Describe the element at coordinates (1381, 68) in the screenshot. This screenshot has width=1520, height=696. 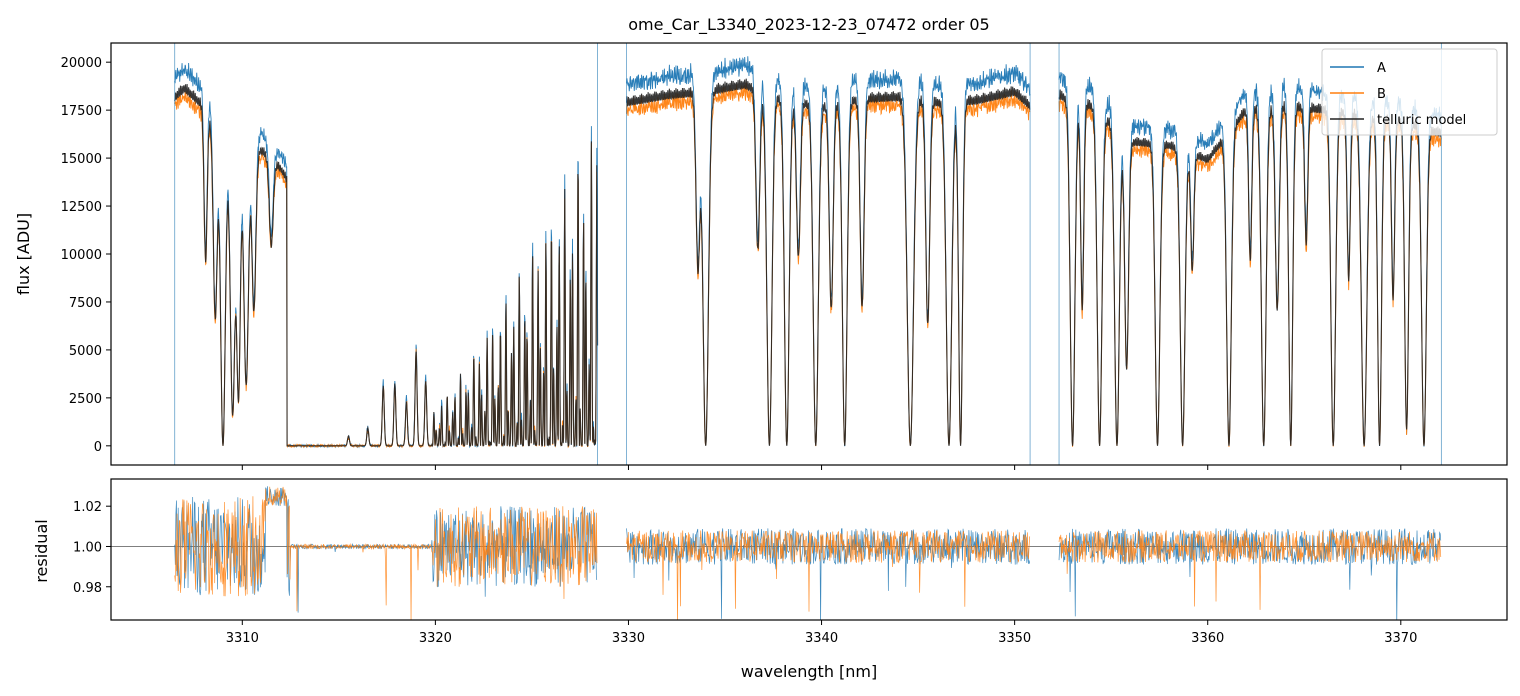
I see `legend-label: A` at that location.